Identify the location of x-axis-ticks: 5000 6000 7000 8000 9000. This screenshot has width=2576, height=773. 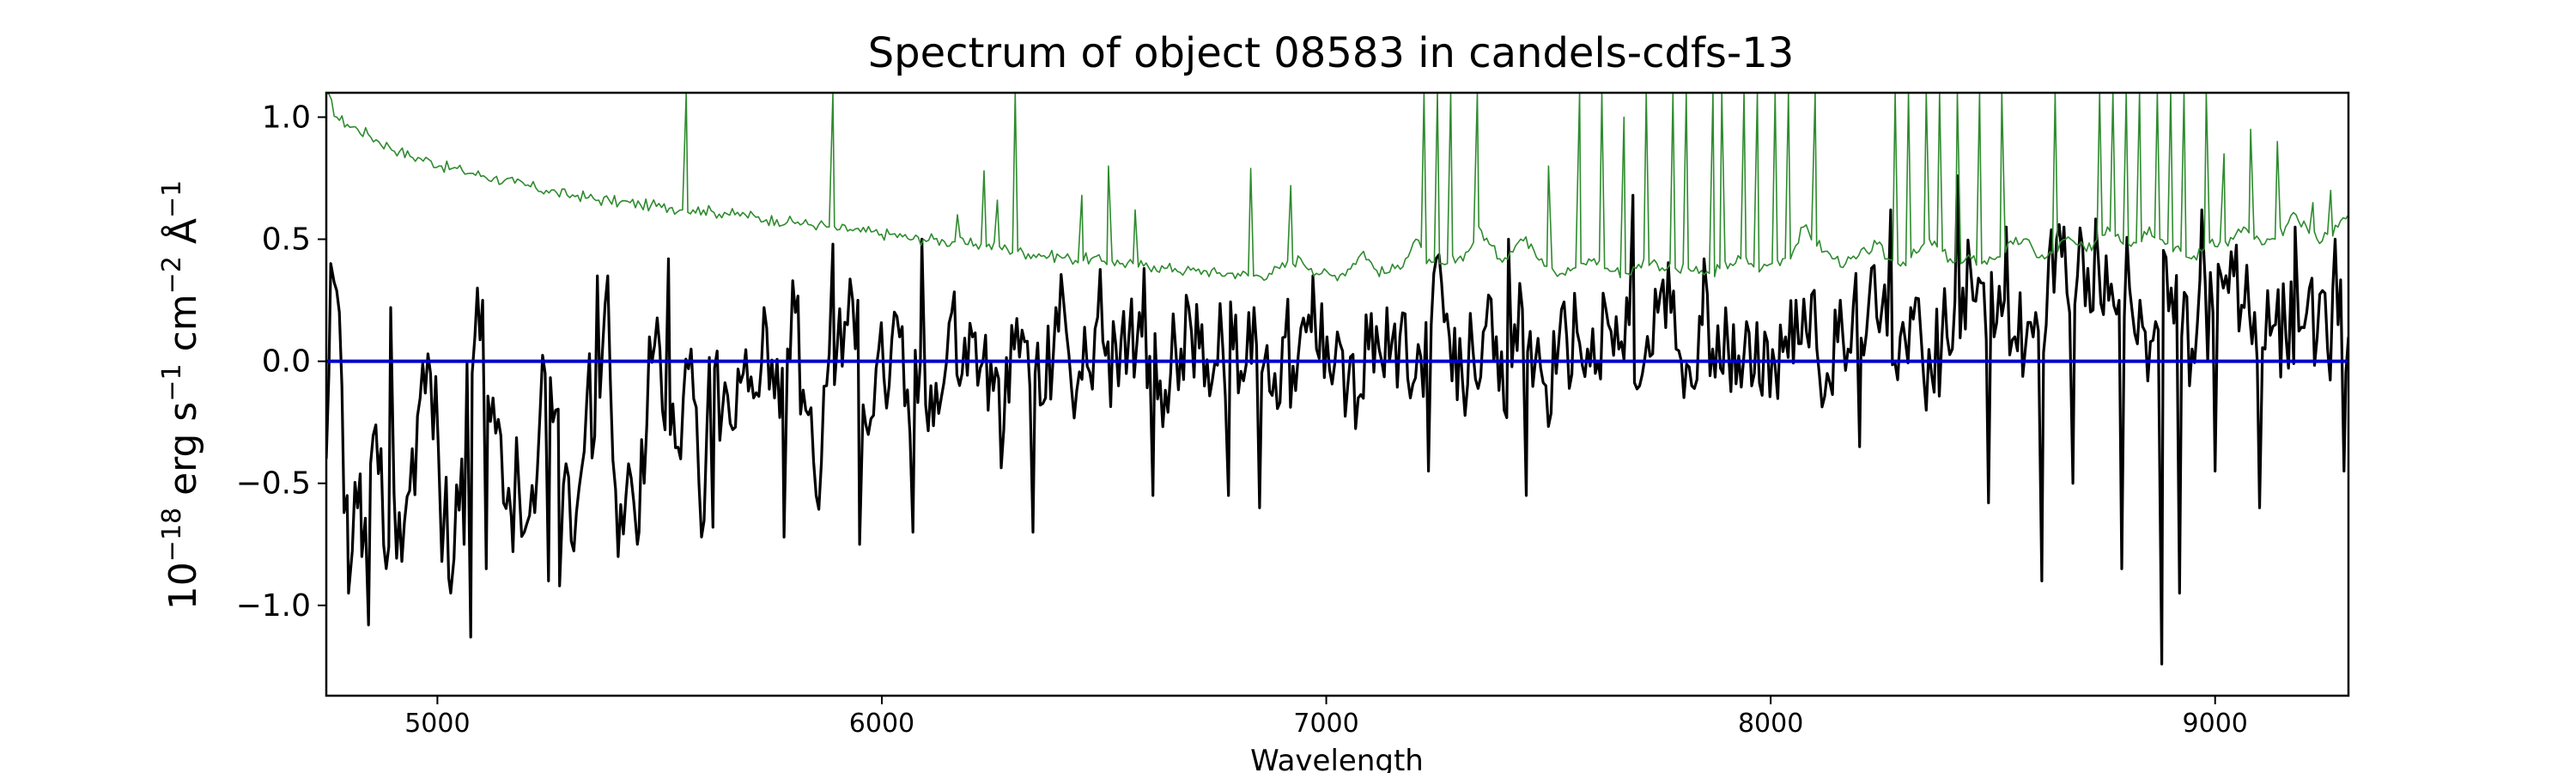
(1326, 717).